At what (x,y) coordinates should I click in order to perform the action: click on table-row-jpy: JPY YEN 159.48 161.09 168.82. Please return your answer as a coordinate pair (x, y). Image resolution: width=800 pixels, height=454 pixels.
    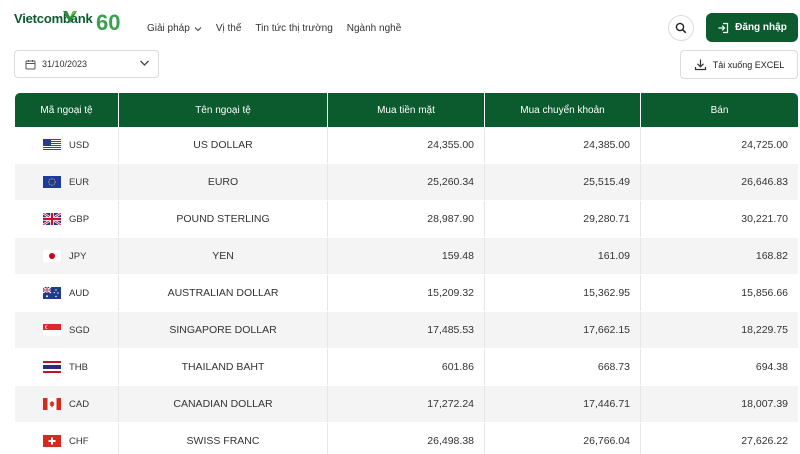
    Looking at the image, I should click on (406, 256).